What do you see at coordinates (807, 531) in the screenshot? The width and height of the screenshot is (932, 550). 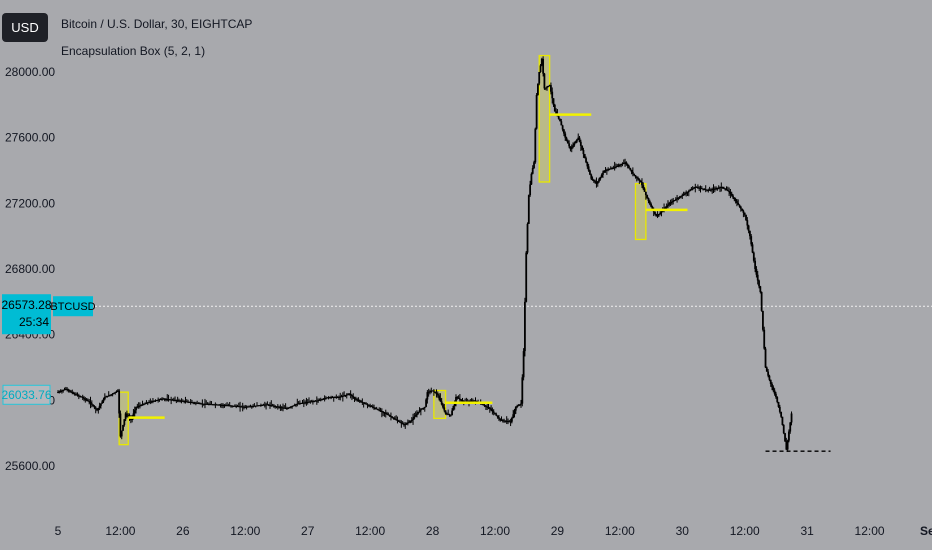 I see `x-tick-label: 31` at bounding box center [807, 531].